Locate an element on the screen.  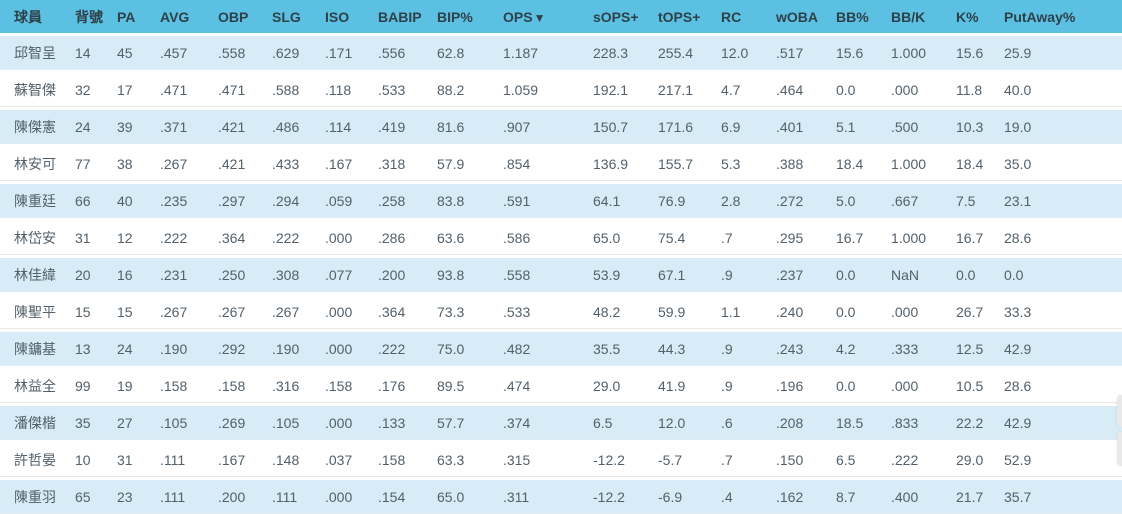
cell-avg: .190 is located at coordinates (177, 347).